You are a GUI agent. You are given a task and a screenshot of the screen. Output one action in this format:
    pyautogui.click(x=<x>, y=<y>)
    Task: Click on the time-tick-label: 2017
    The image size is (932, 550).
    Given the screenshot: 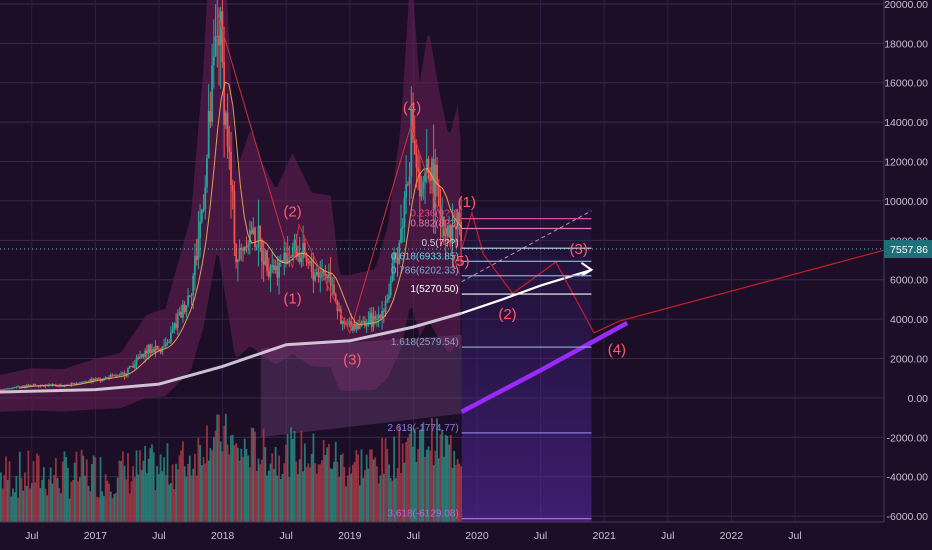 What is the action you would take?
    pyautogui.click(x=96, y=536)
    